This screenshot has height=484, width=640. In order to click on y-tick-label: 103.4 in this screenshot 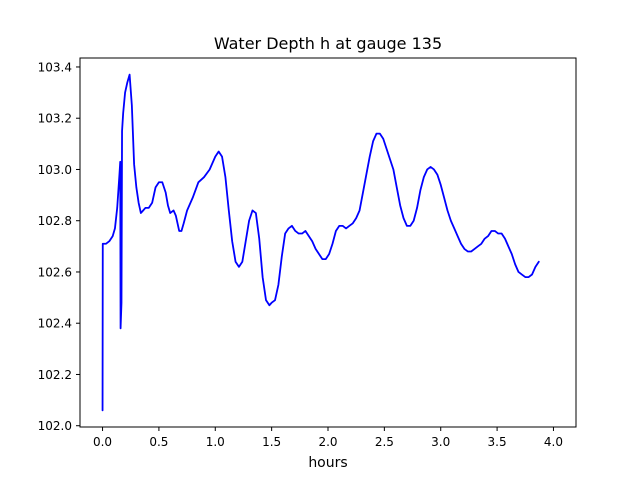, I will do `click(55, 67)`.